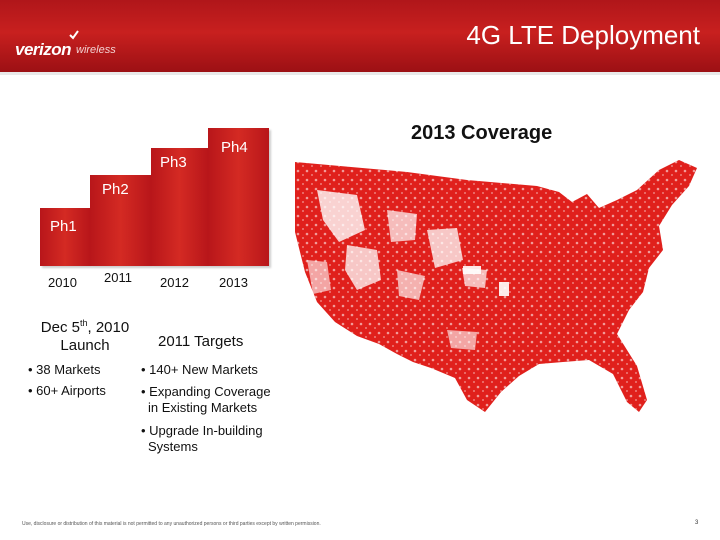 The image size is (720, 540). I want to click on phase-label-ph1: Ph1, so click(63, 226).